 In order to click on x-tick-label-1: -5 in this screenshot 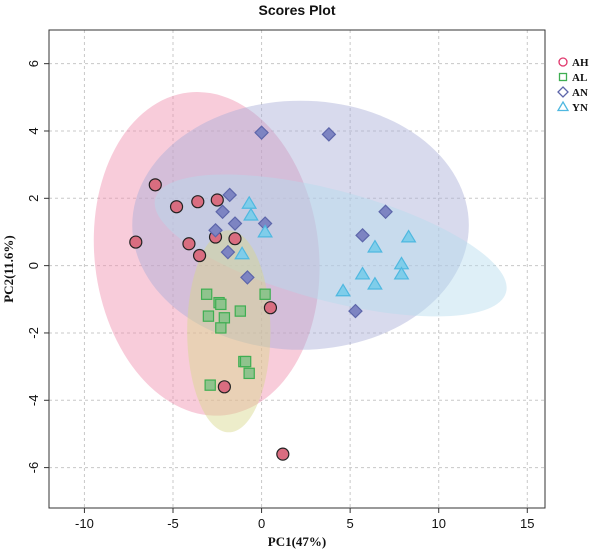, I will do `click(173, 523)`.